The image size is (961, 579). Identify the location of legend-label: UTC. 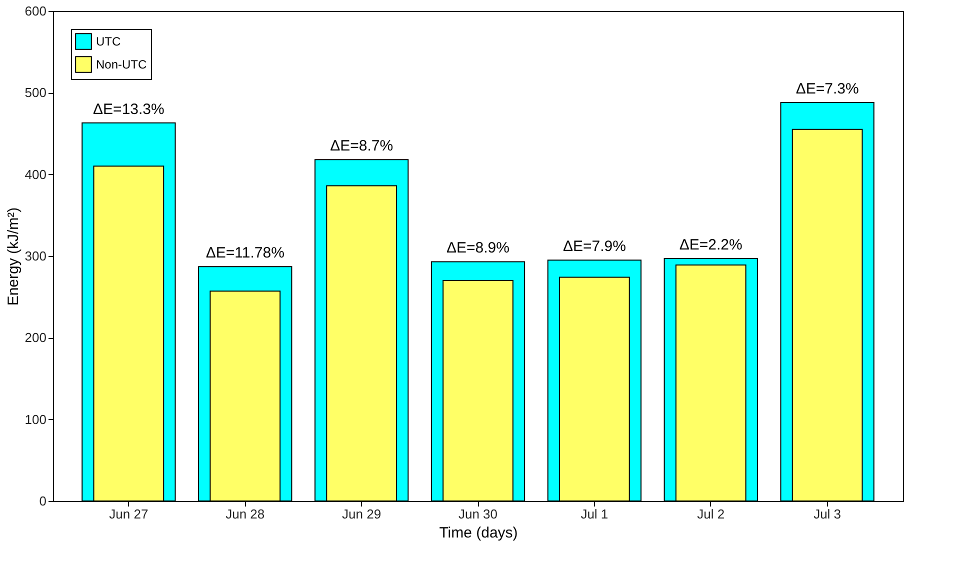
(108, 41).